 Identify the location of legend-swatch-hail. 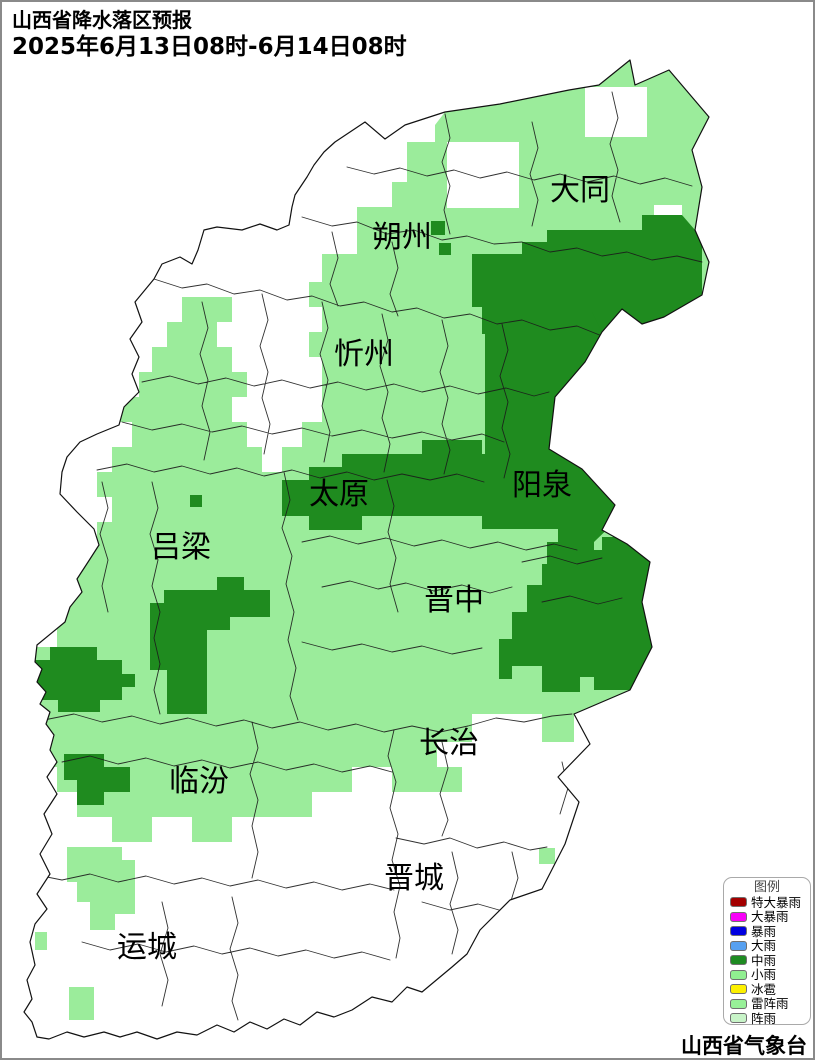
(738, 989).